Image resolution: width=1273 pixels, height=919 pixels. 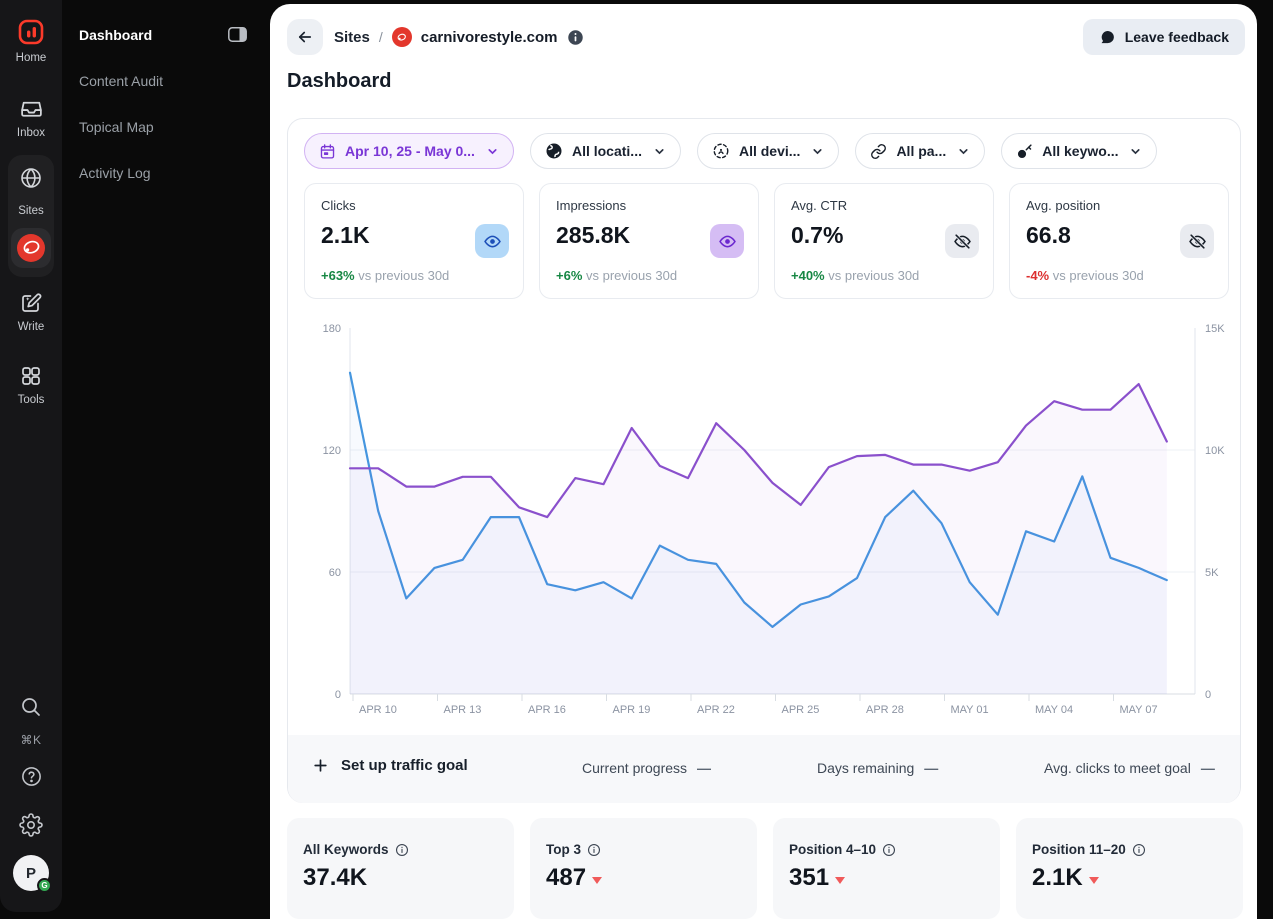 What do you see at coordinates (1215, 451) in the screenshot?
I see `svg-text: 10K` at bounding box center [1215, 451].